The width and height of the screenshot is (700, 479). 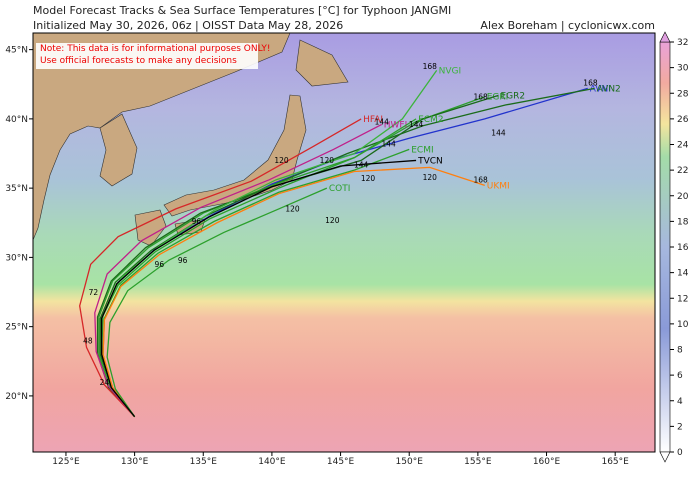 I want to click on x-tick-label: 160°E, so click(x=547, y=462).